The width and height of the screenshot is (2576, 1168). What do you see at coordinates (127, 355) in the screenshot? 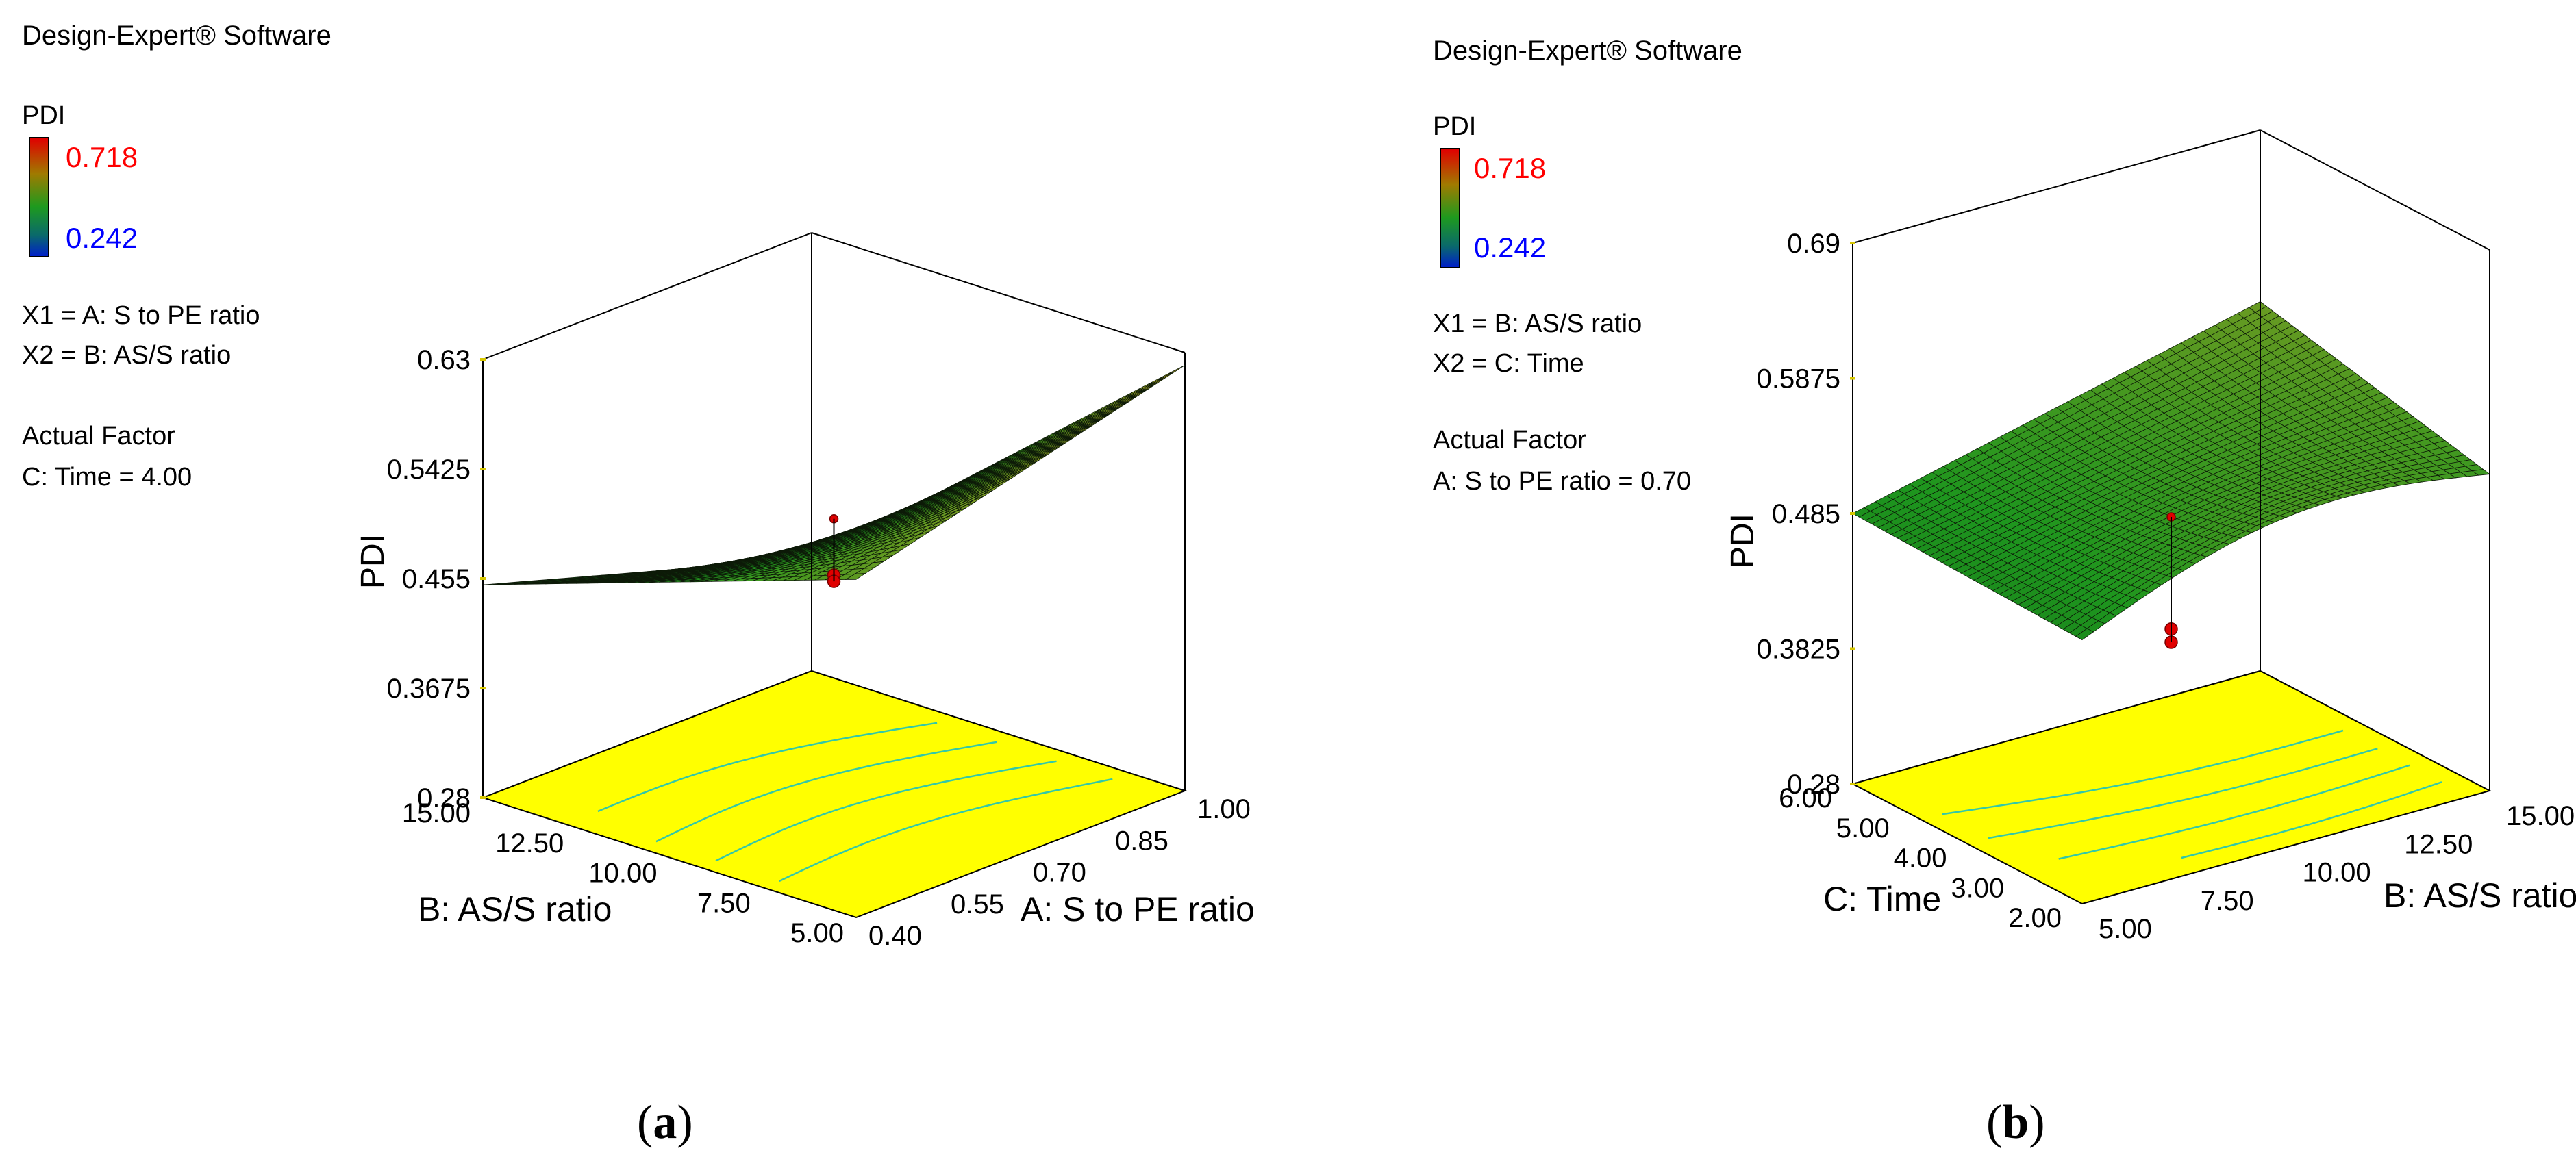
I see `factor-x2: X2 = B: AS/S ratio` at bounding box center [127, 355].